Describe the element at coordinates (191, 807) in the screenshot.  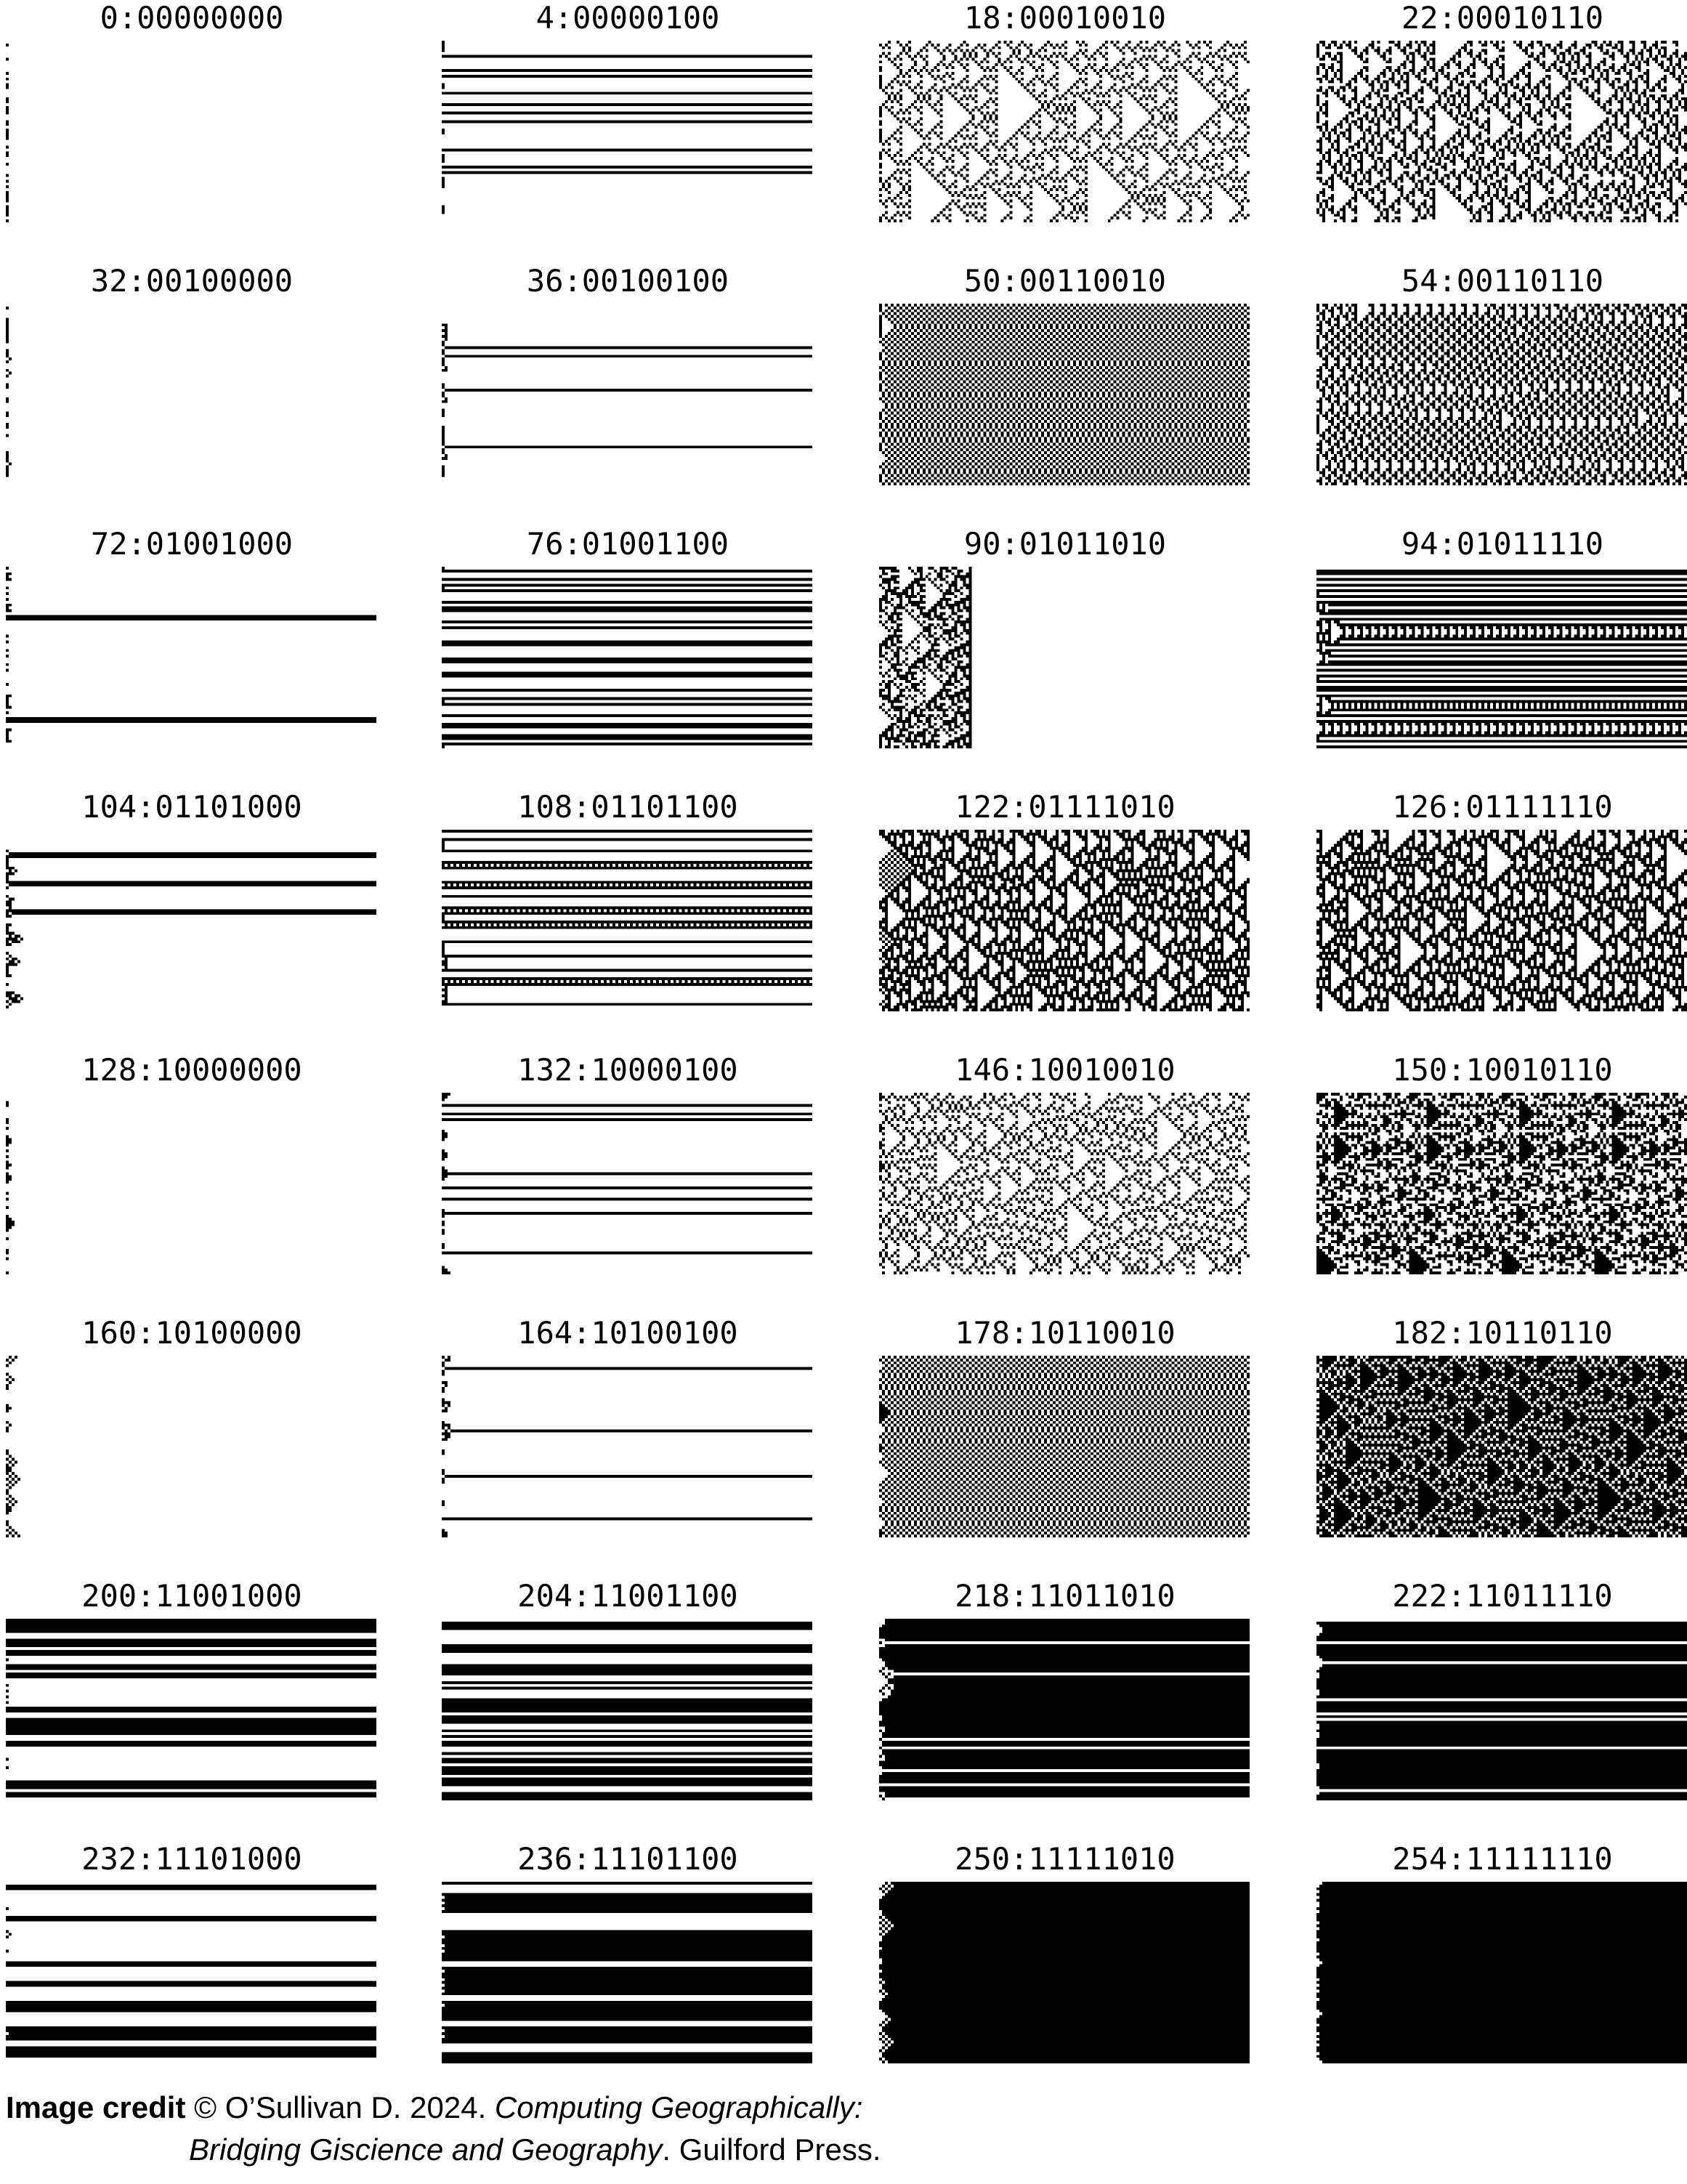
I see `rule-label: 104:01101000` at that location.